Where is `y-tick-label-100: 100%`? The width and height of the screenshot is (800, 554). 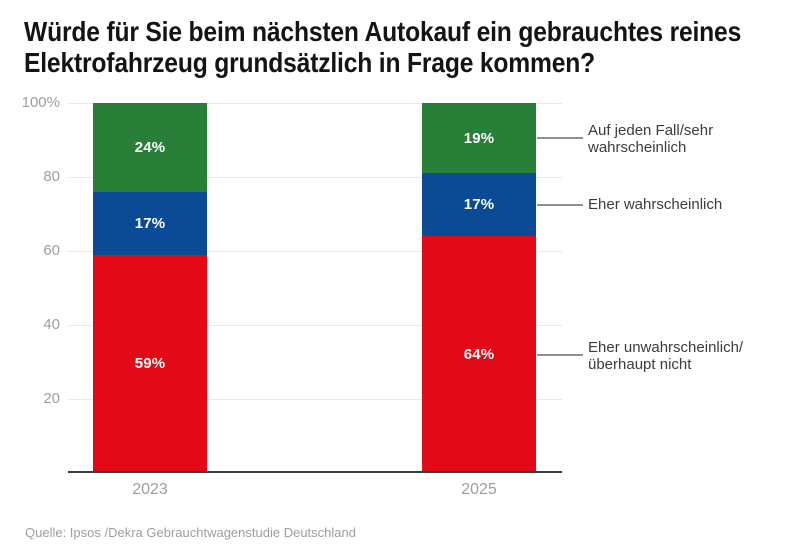
y-tick-label-100: 100% is located at coordinates (40, 102).